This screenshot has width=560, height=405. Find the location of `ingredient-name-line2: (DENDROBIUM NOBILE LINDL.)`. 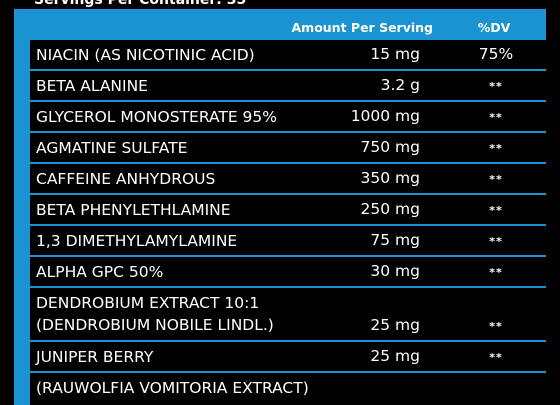

ingredient-name-line2: (DENDROBIUM NOBILE LINDL.) is located at coordinates (155, 325).